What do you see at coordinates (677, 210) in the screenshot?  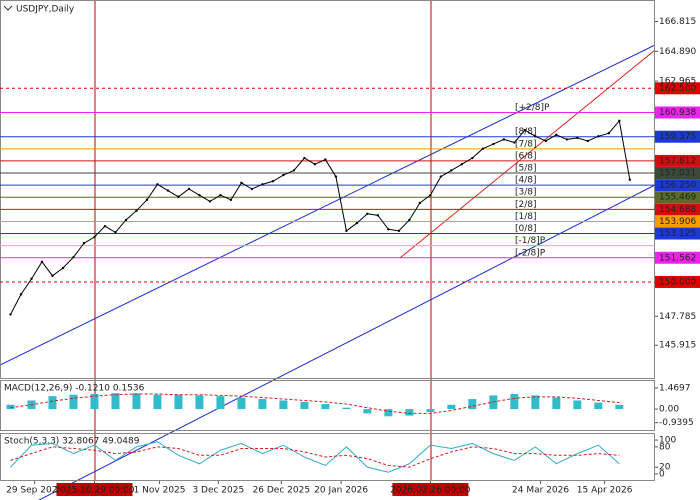 I see `level-label: 154.688` at bounding box center [677, 210].